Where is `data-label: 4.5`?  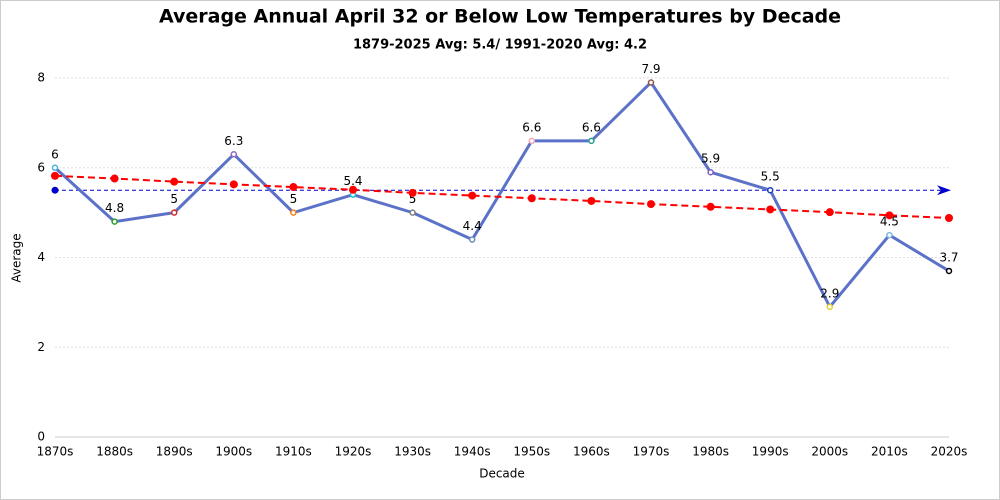 data-label: 4.5 is located at coordinates (889, 222).